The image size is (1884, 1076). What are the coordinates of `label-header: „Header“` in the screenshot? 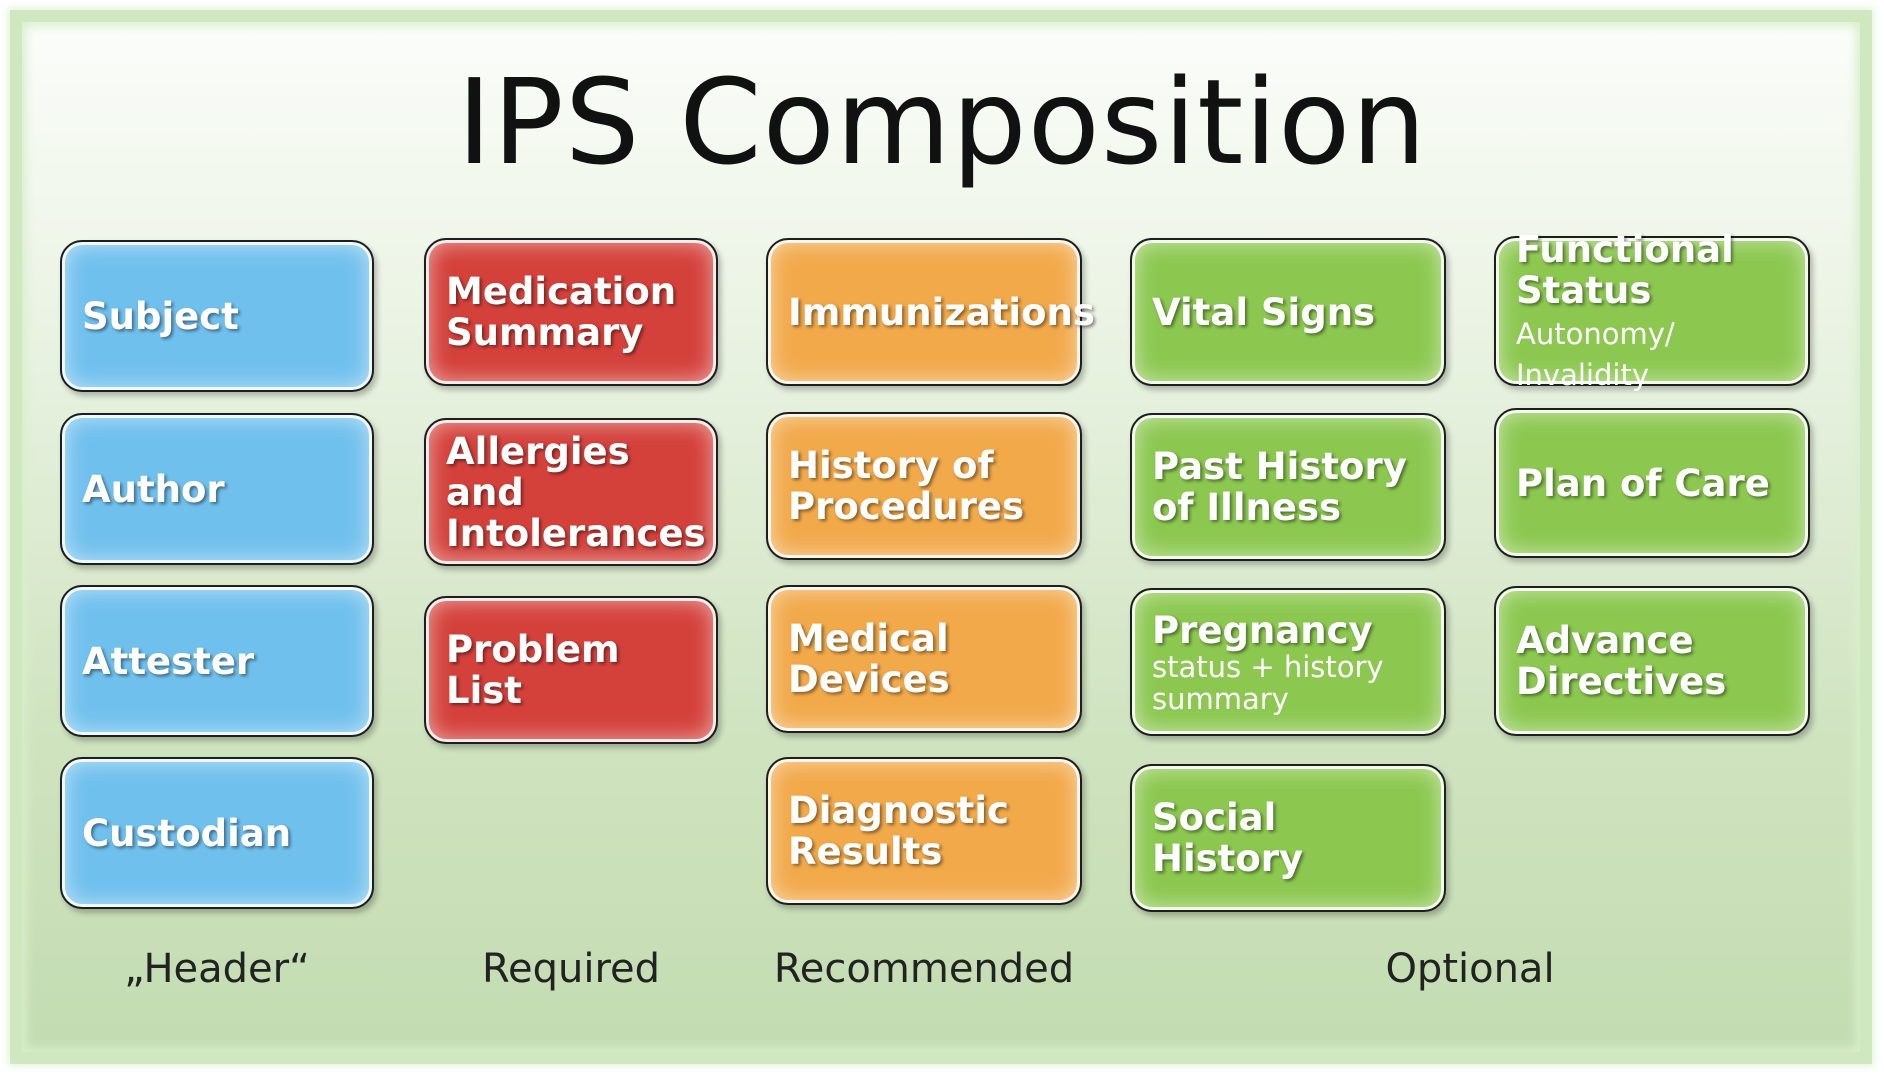 It's located at (217, 969).